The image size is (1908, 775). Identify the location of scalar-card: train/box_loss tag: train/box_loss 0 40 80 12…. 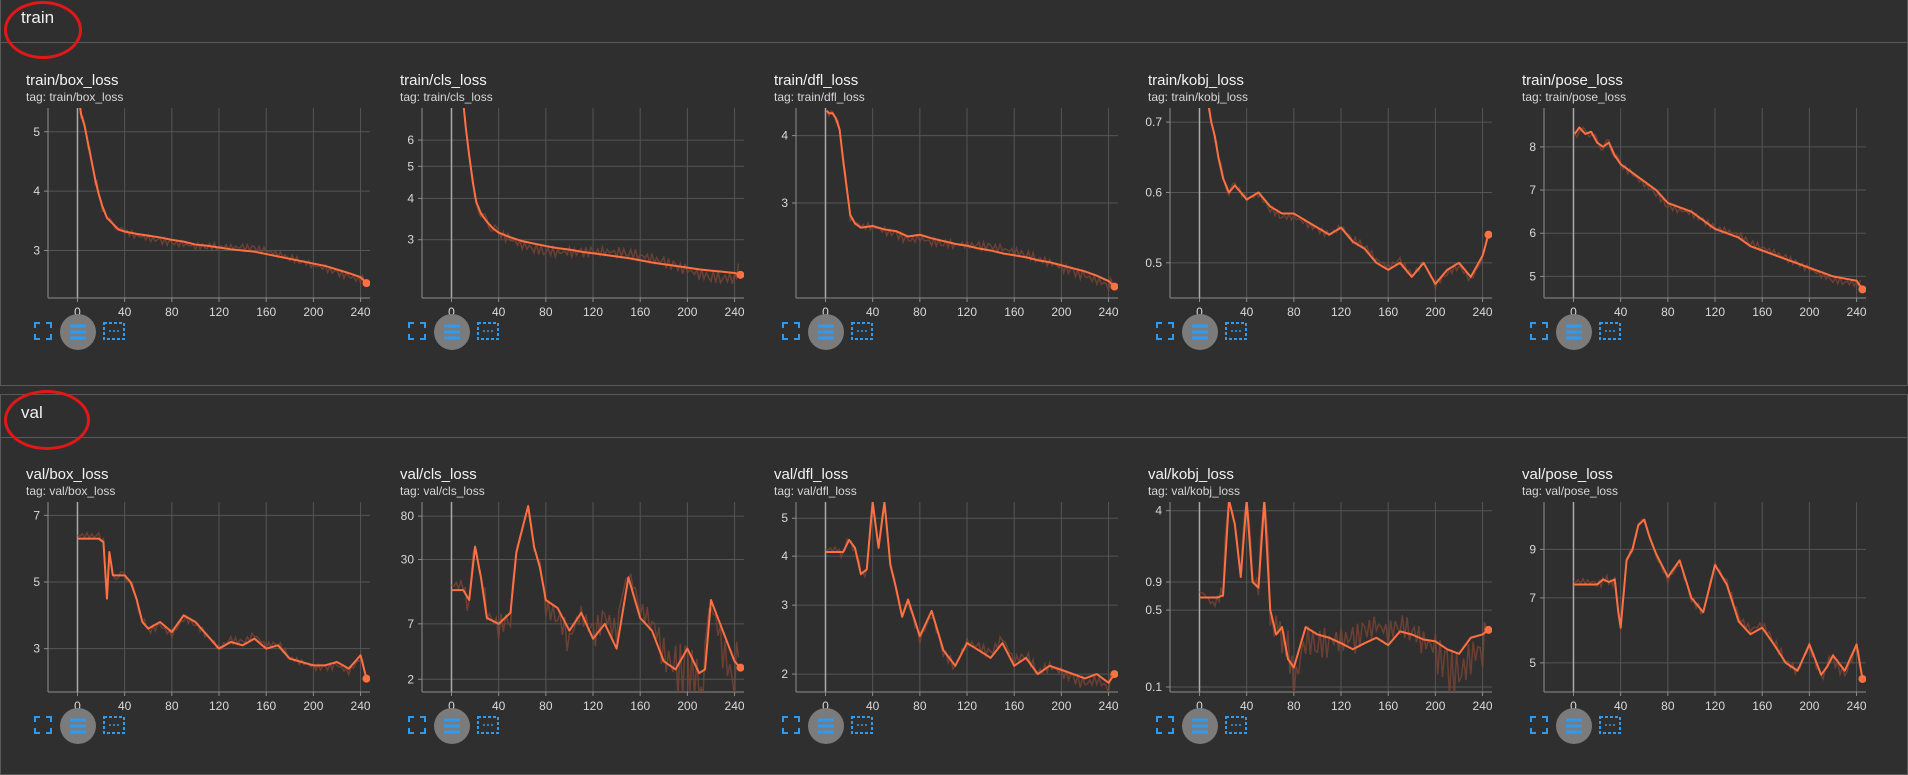
(185, 200).